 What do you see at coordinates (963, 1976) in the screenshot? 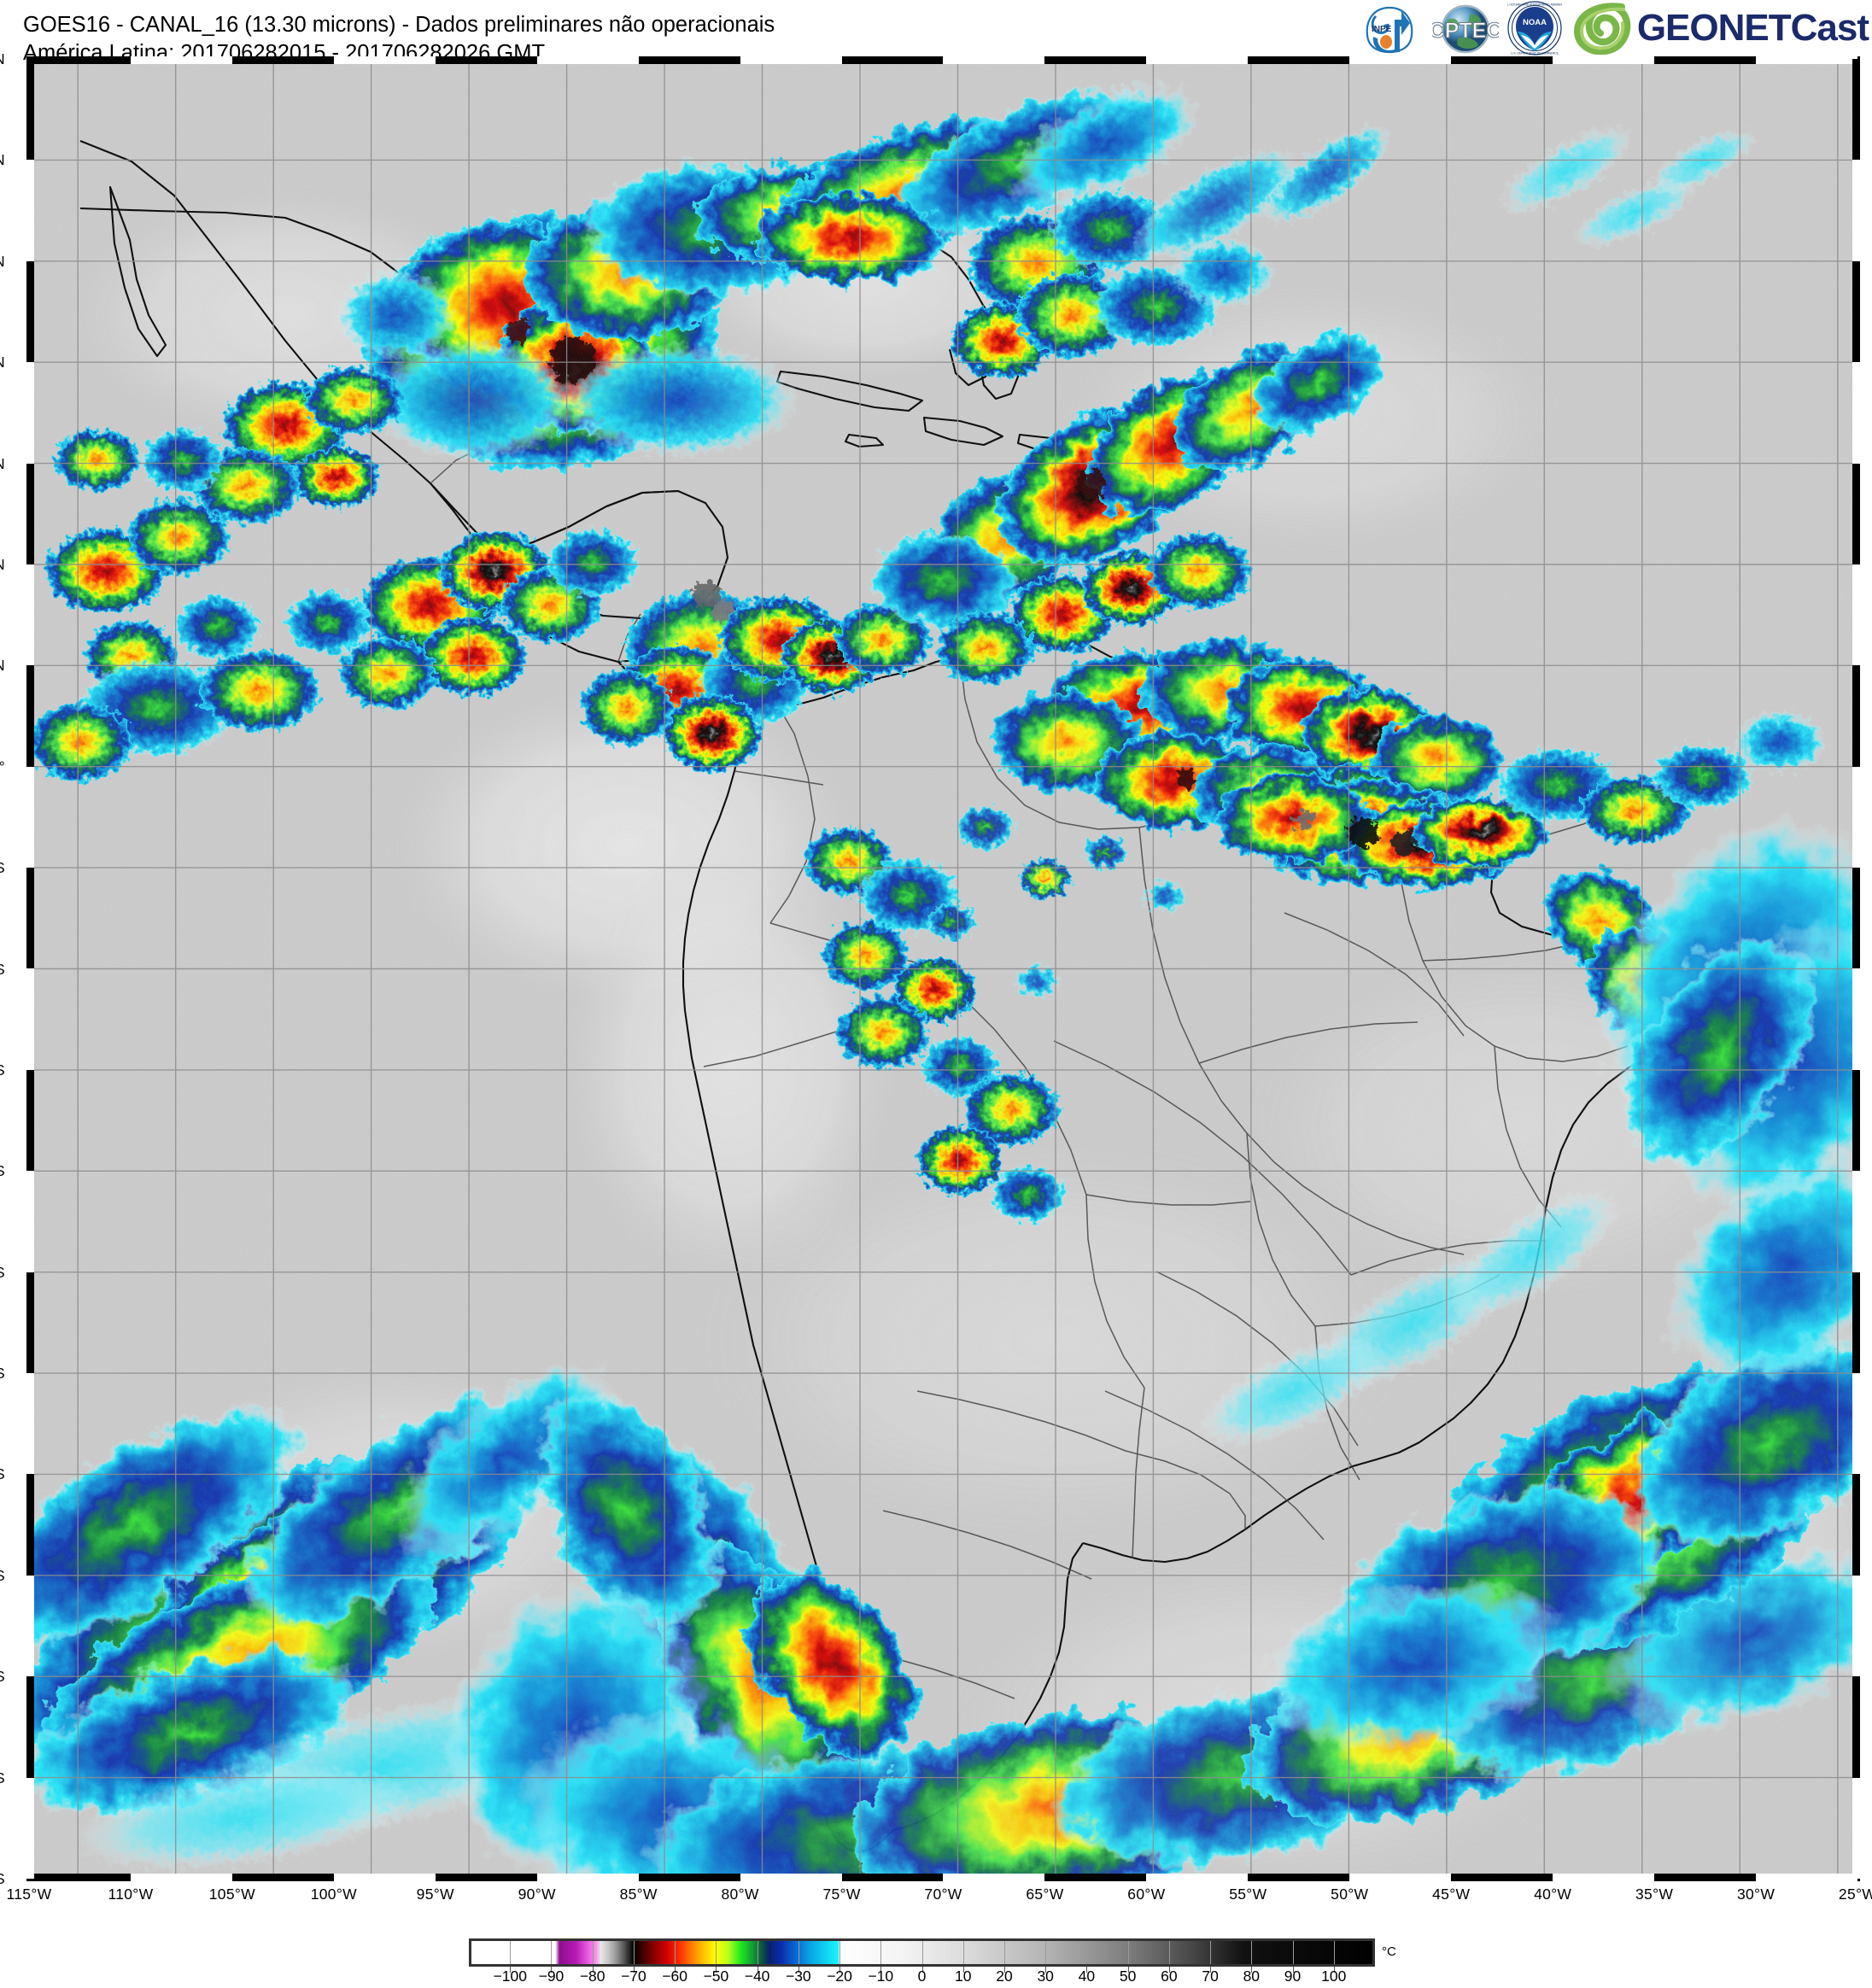
I see `colorbar-label-10: 10` at bounding box center [963, 1976].